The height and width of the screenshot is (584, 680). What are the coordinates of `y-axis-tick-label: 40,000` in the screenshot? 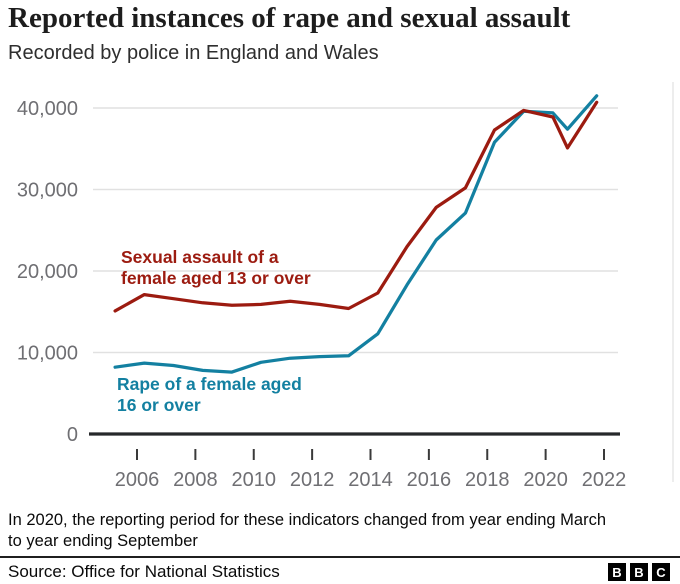 It's located at (47, 109).